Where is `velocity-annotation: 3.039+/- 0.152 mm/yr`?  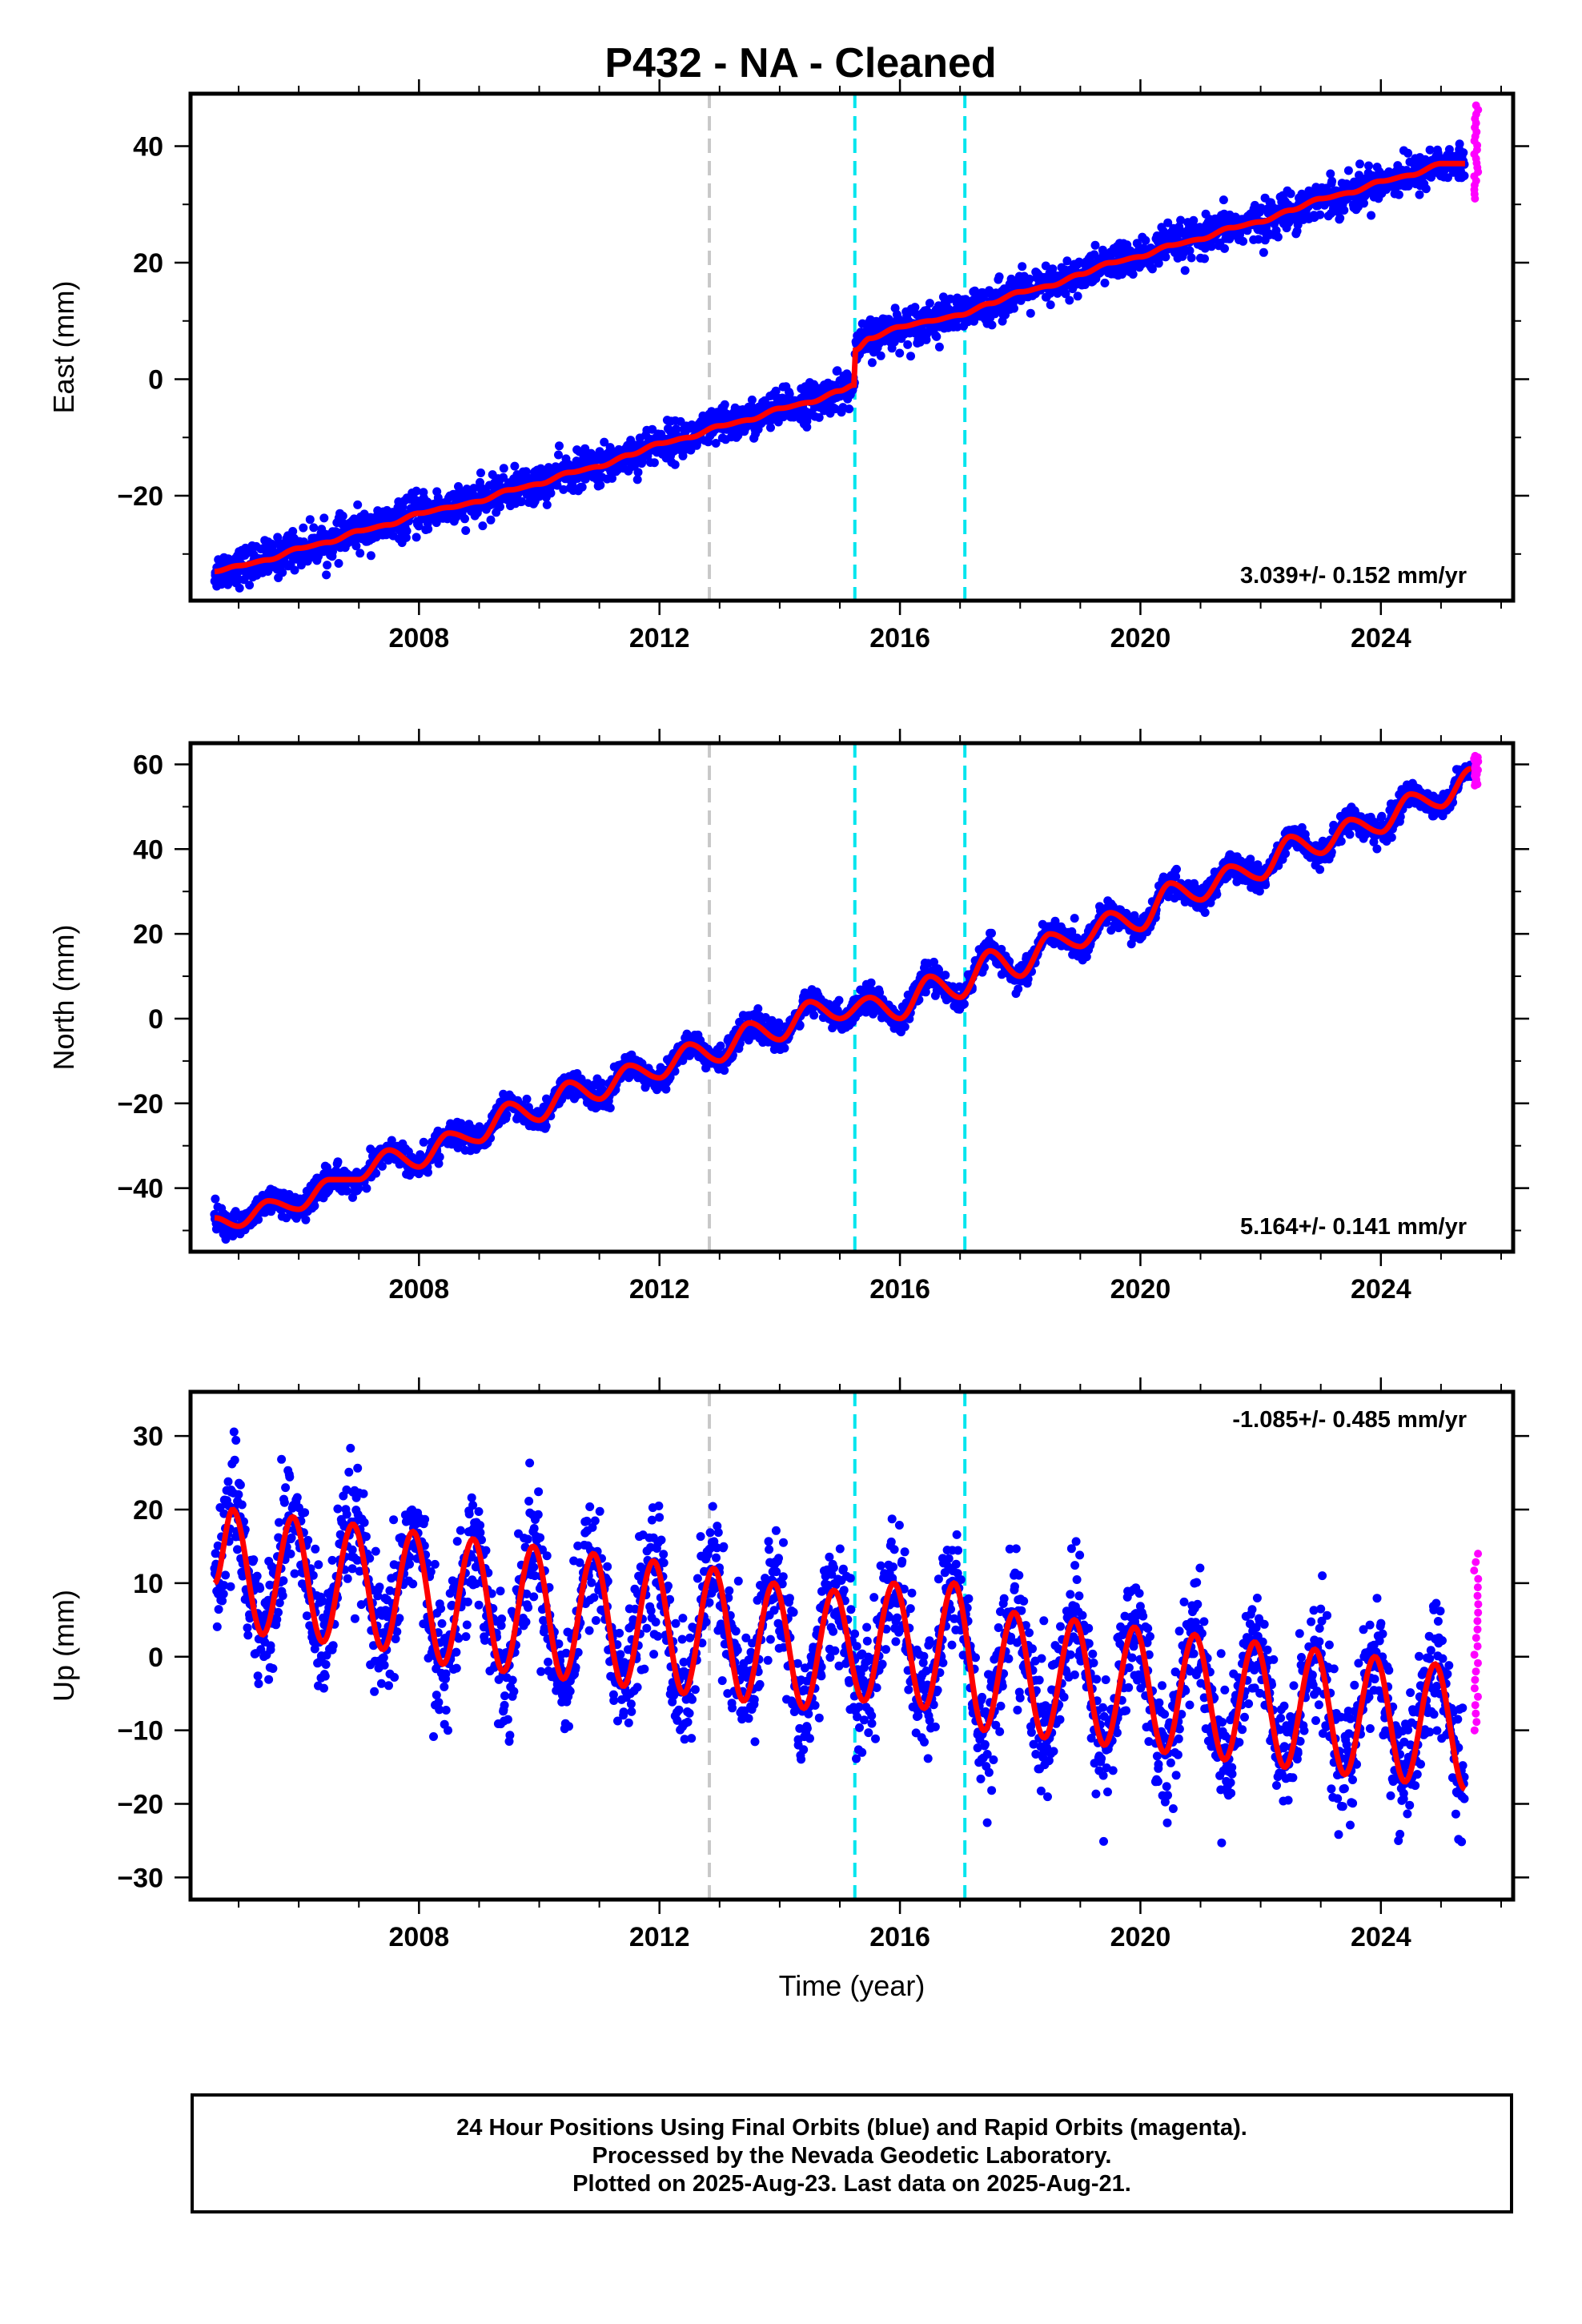
velocity-annotation: 3.039+/- 0.152 mm/yr is located at coordinates (1354, 576).